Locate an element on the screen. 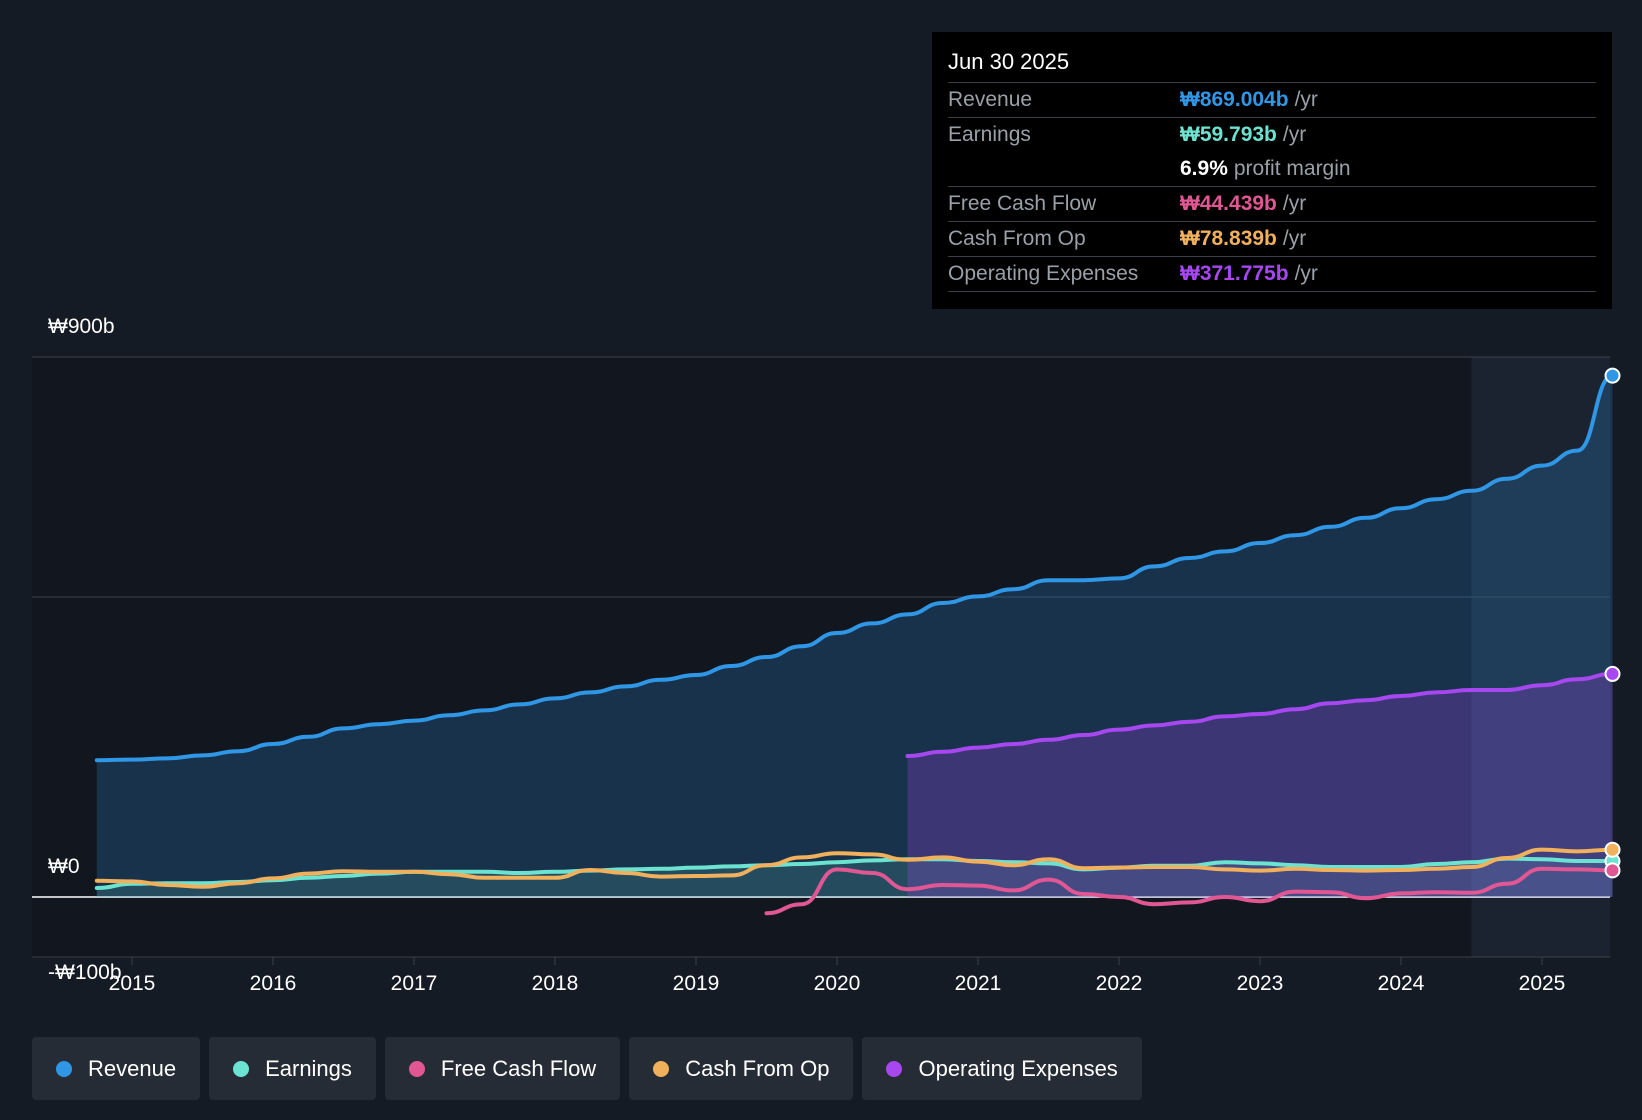  x-tick-label: 2018 is located at coordinates (555, 983).